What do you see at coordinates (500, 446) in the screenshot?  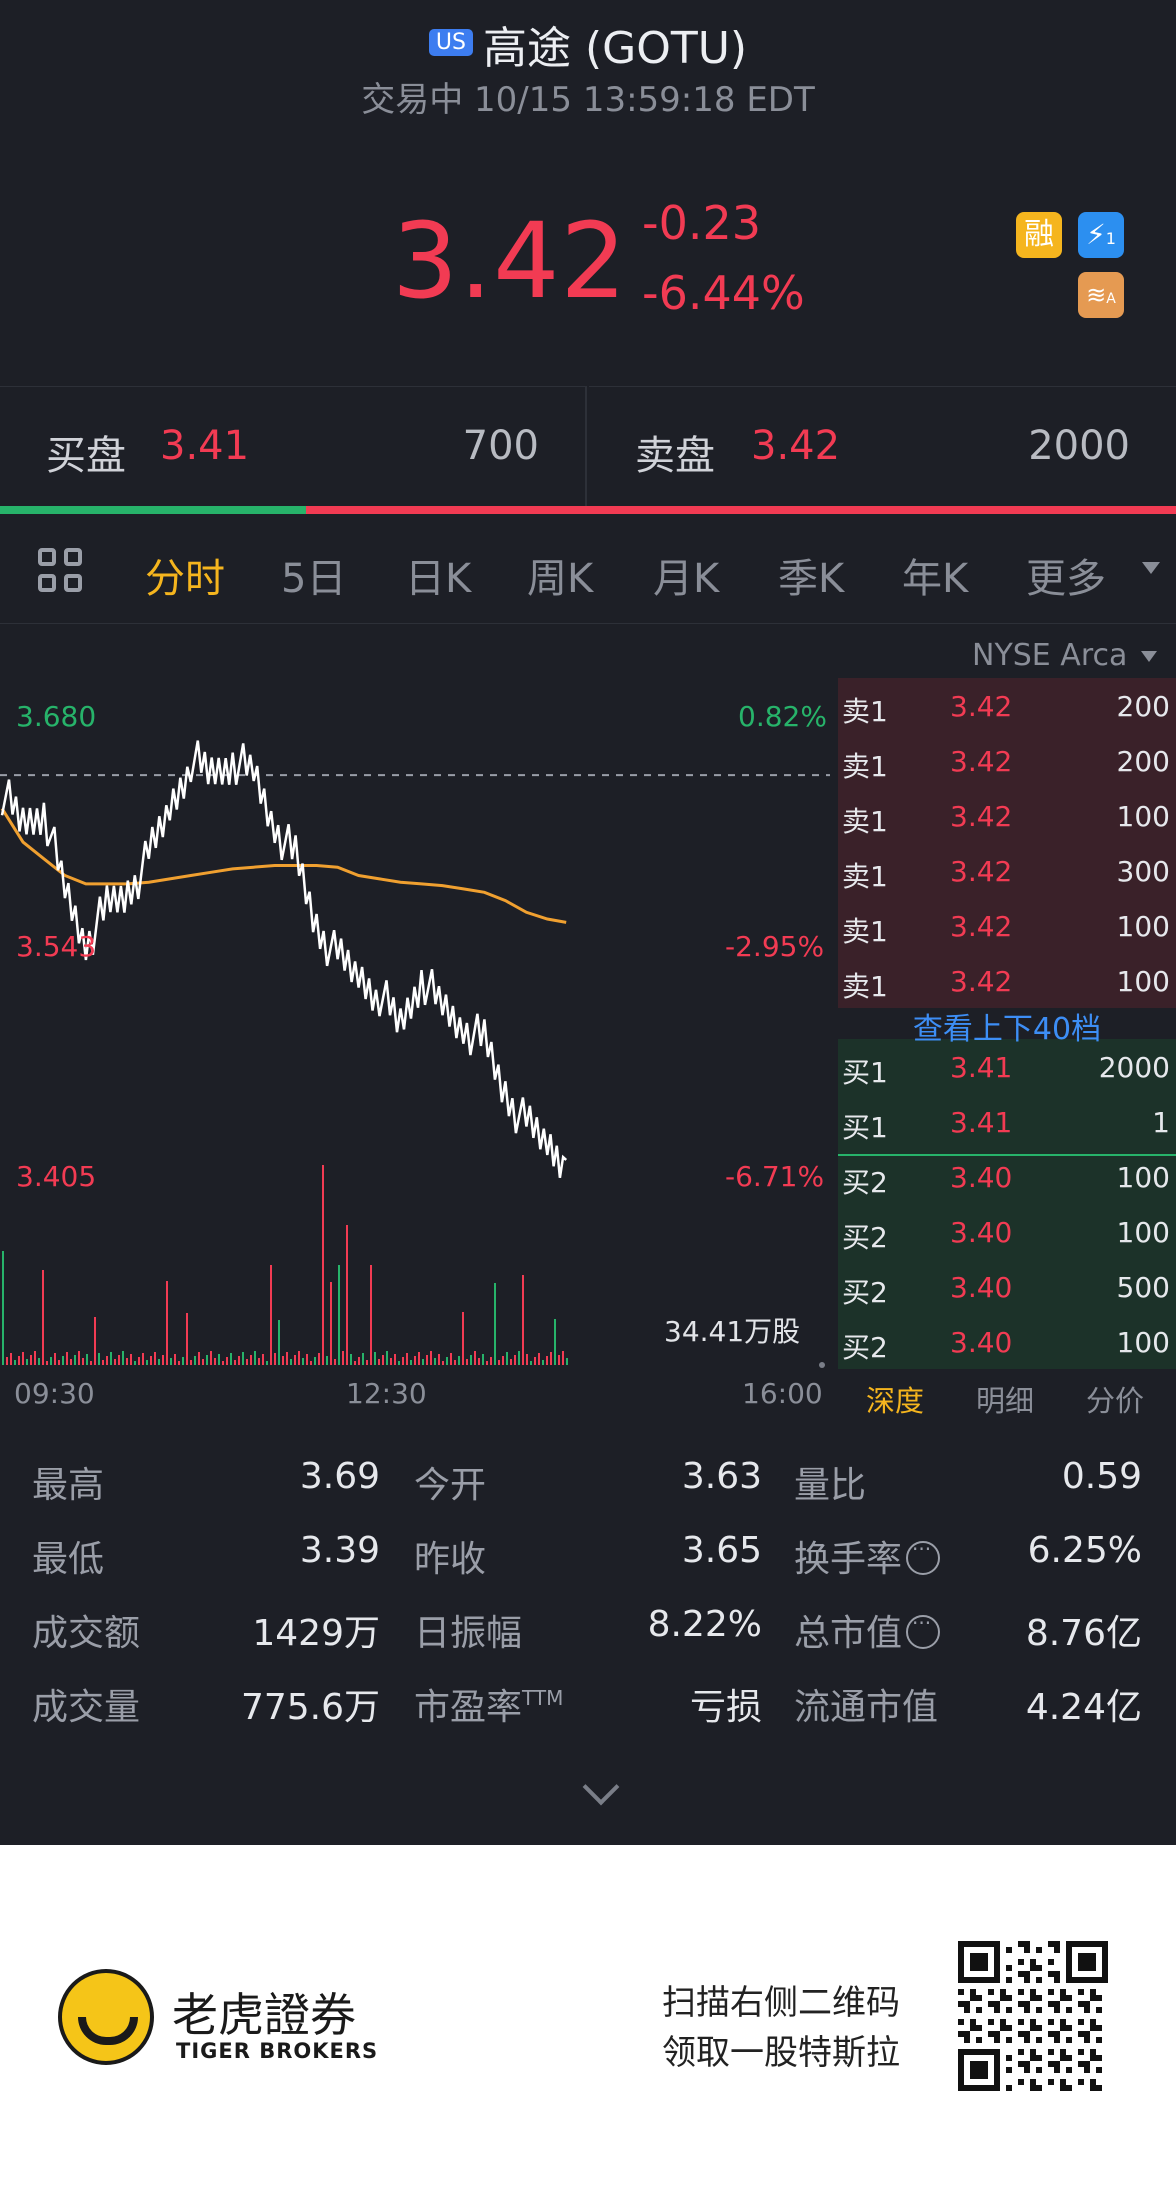 I see `bid-qty: 700` at bounding box center [500, 446].